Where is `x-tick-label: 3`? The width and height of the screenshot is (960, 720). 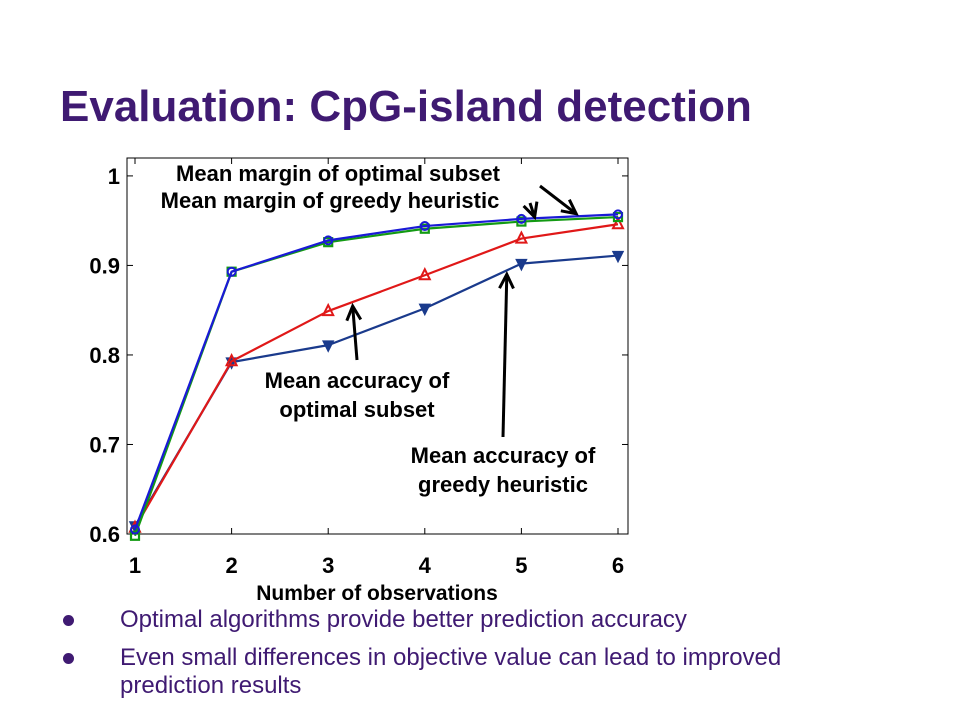
x-tick-label: 3 is located at coordinates (328, 565).